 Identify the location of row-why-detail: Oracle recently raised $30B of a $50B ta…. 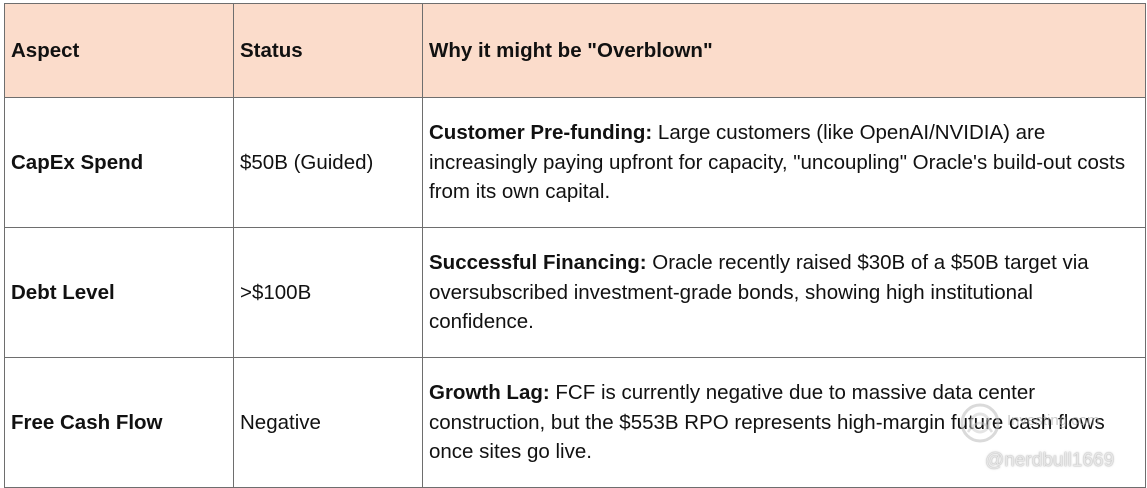
(759, 292).